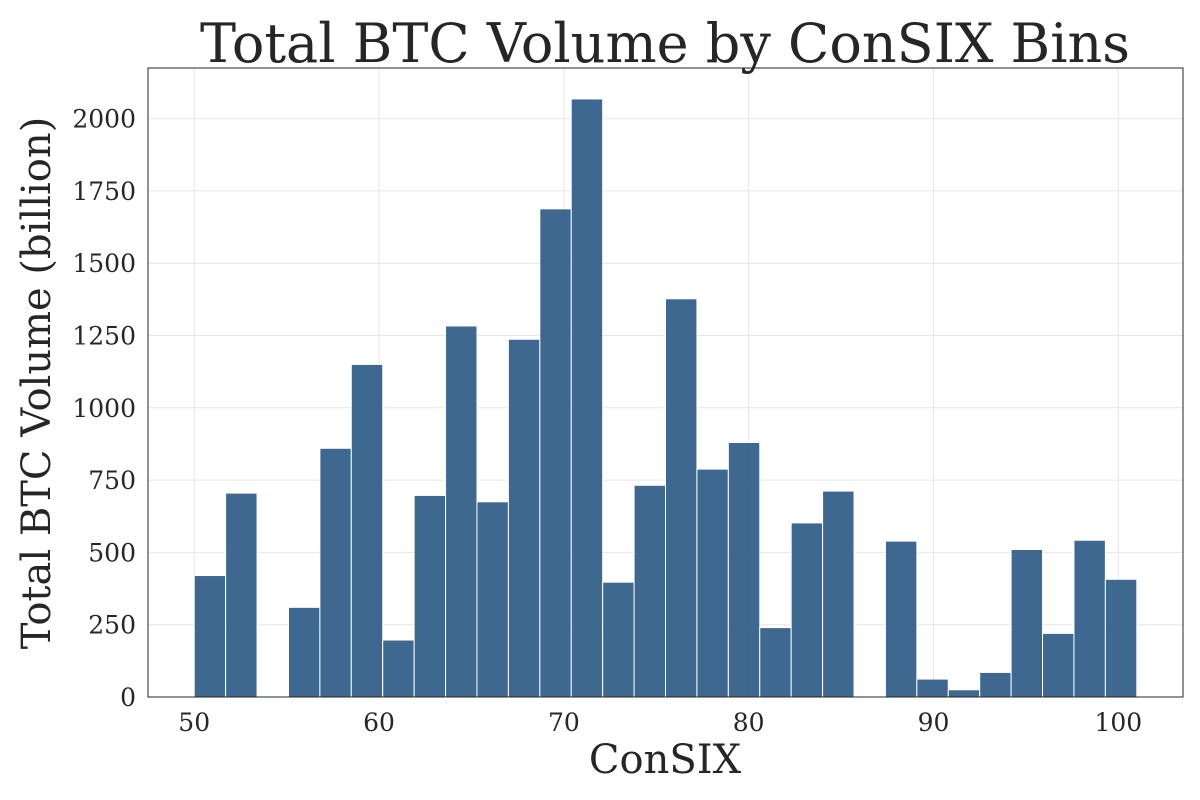 The height and width of the screenshot is (800, 1200). I want to click on x-tick-label: 90, so click(934, 722).